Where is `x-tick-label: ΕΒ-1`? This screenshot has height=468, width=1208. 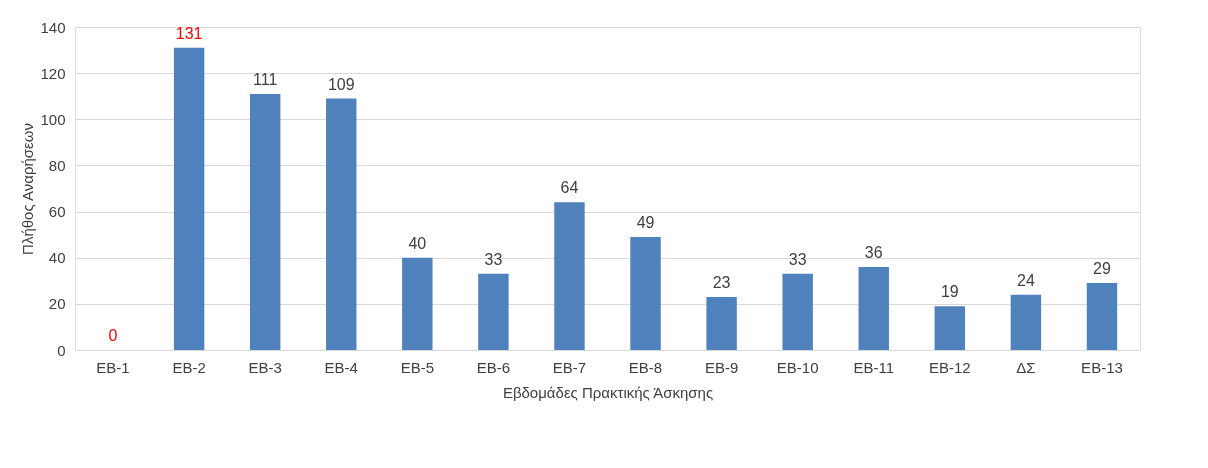
x-tick-label: ΕΒ-1 is located at coordinates (113, 367).